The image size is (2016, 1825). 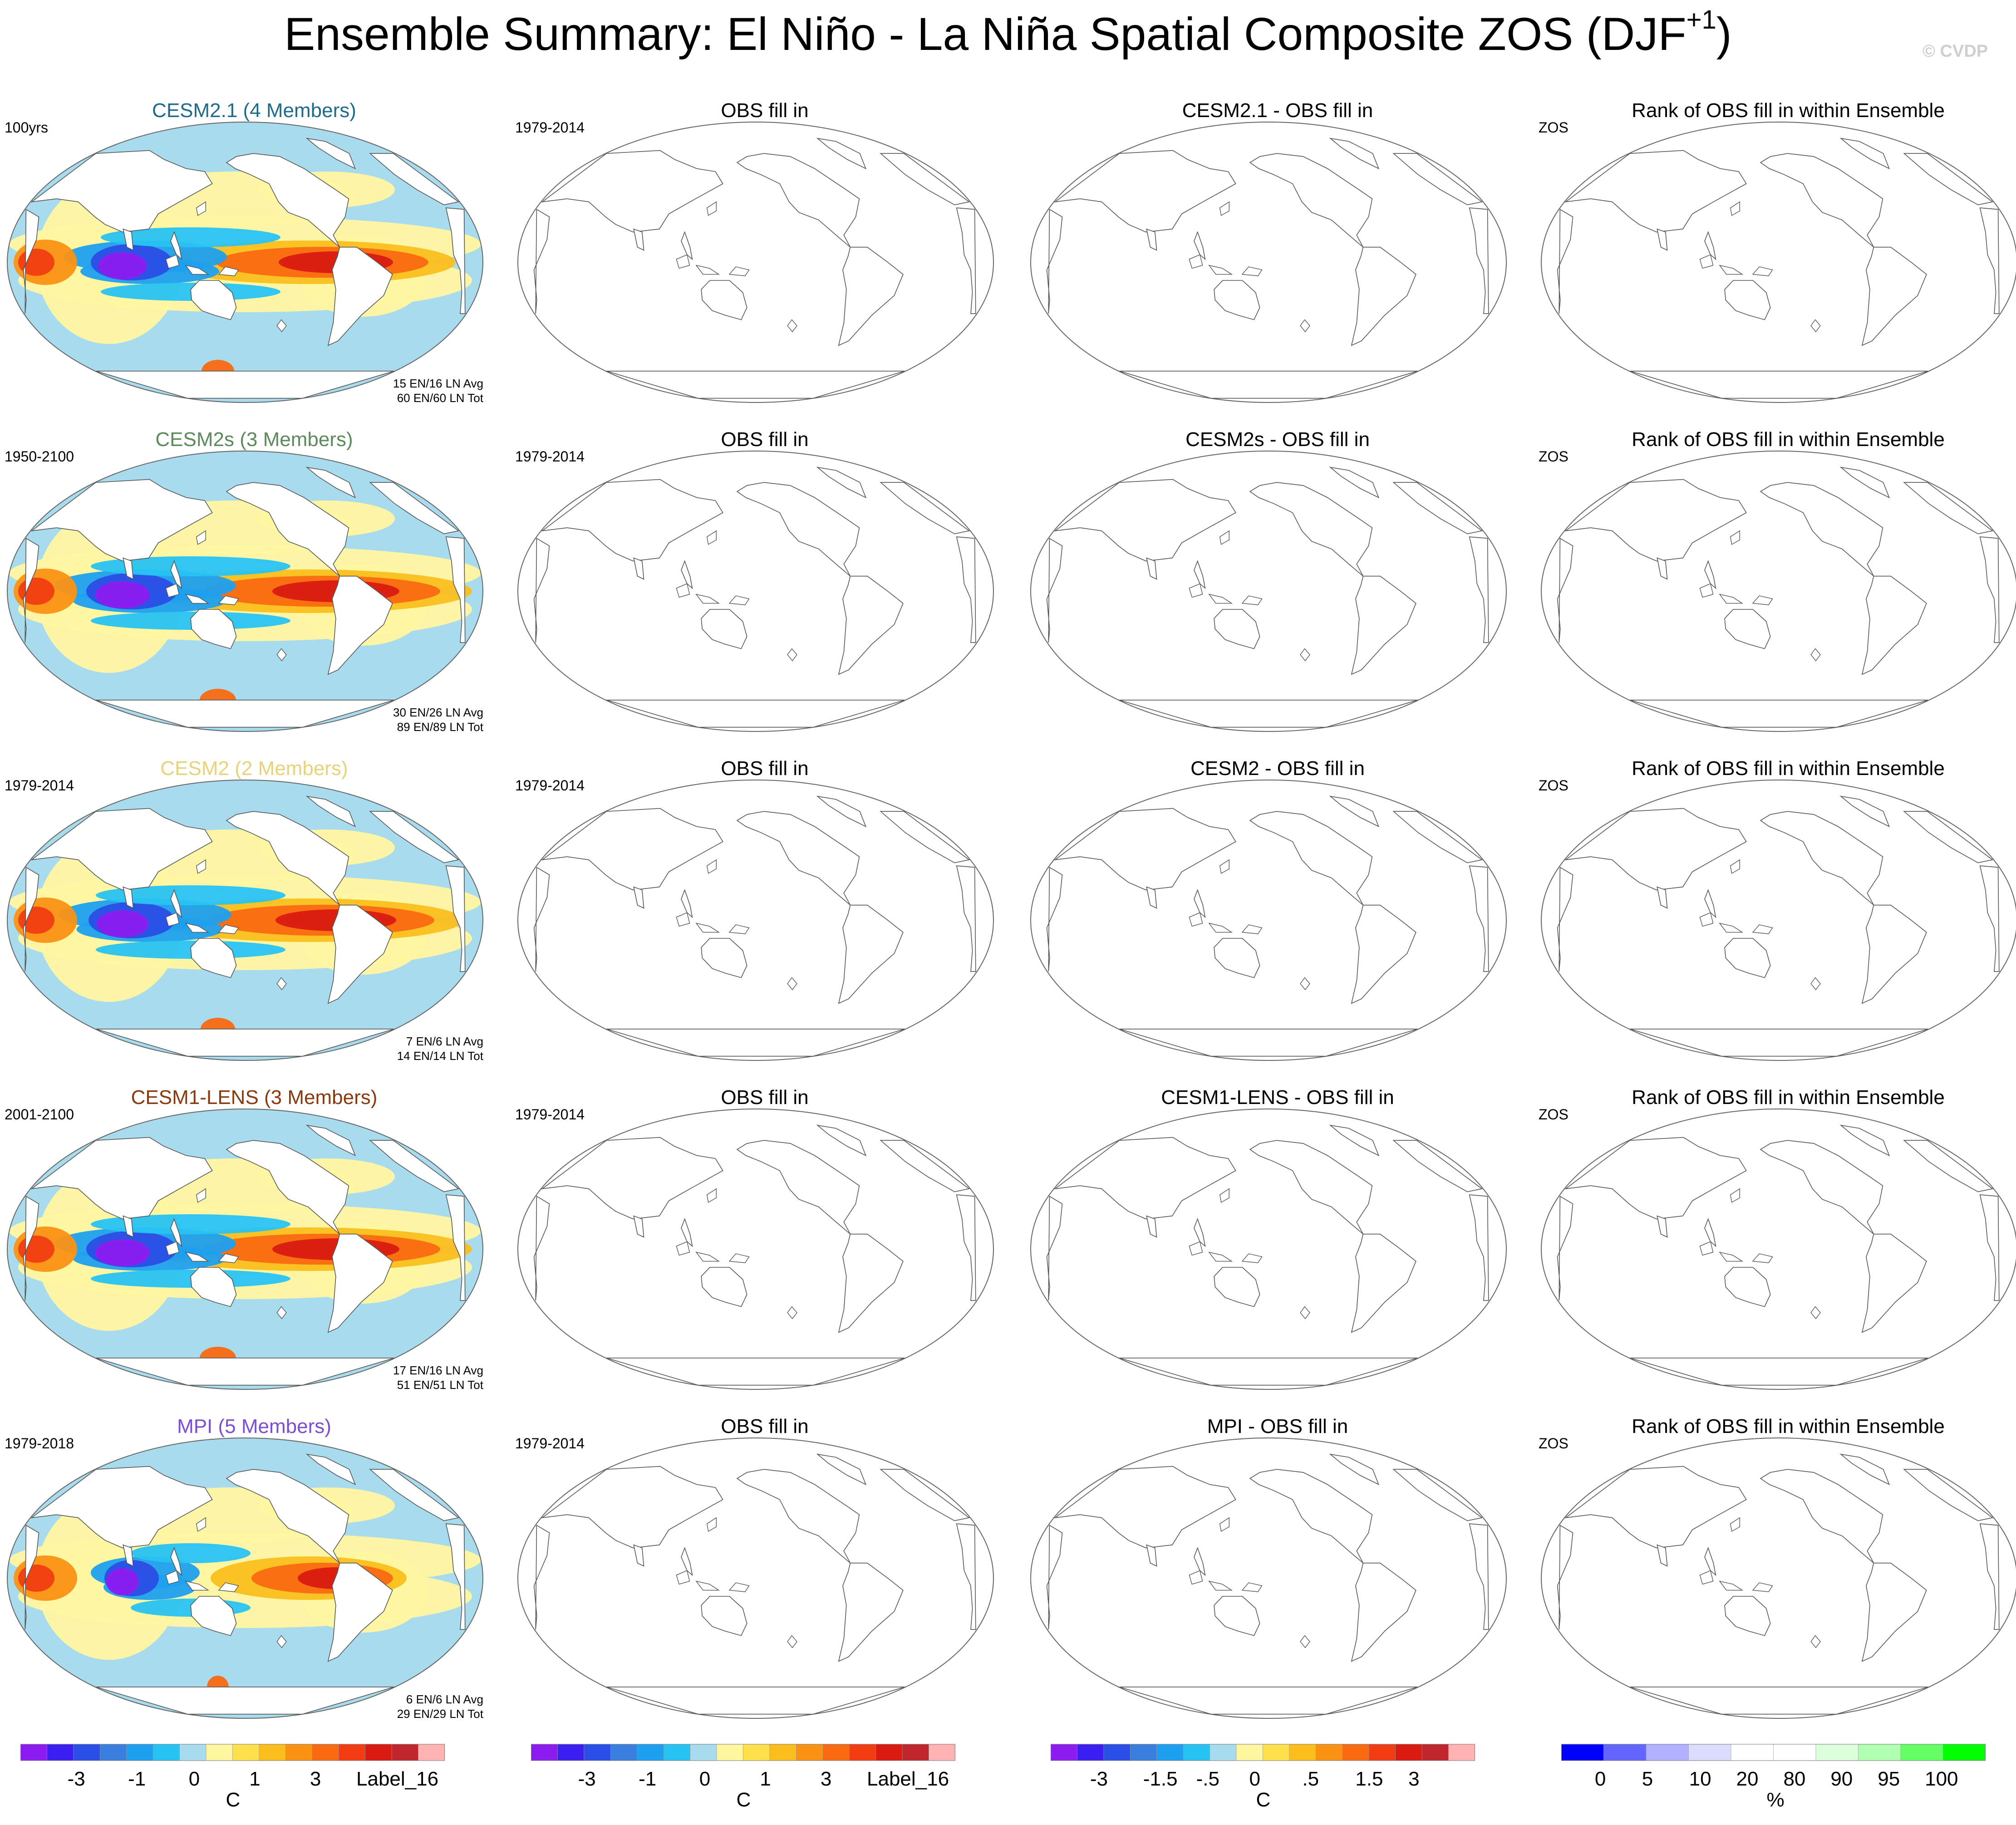 What do you see at coordinates (1207, 1779) in the screenshot?
I see `colorbar-tick-label: -.5` at bounding box center [1207, 1779].